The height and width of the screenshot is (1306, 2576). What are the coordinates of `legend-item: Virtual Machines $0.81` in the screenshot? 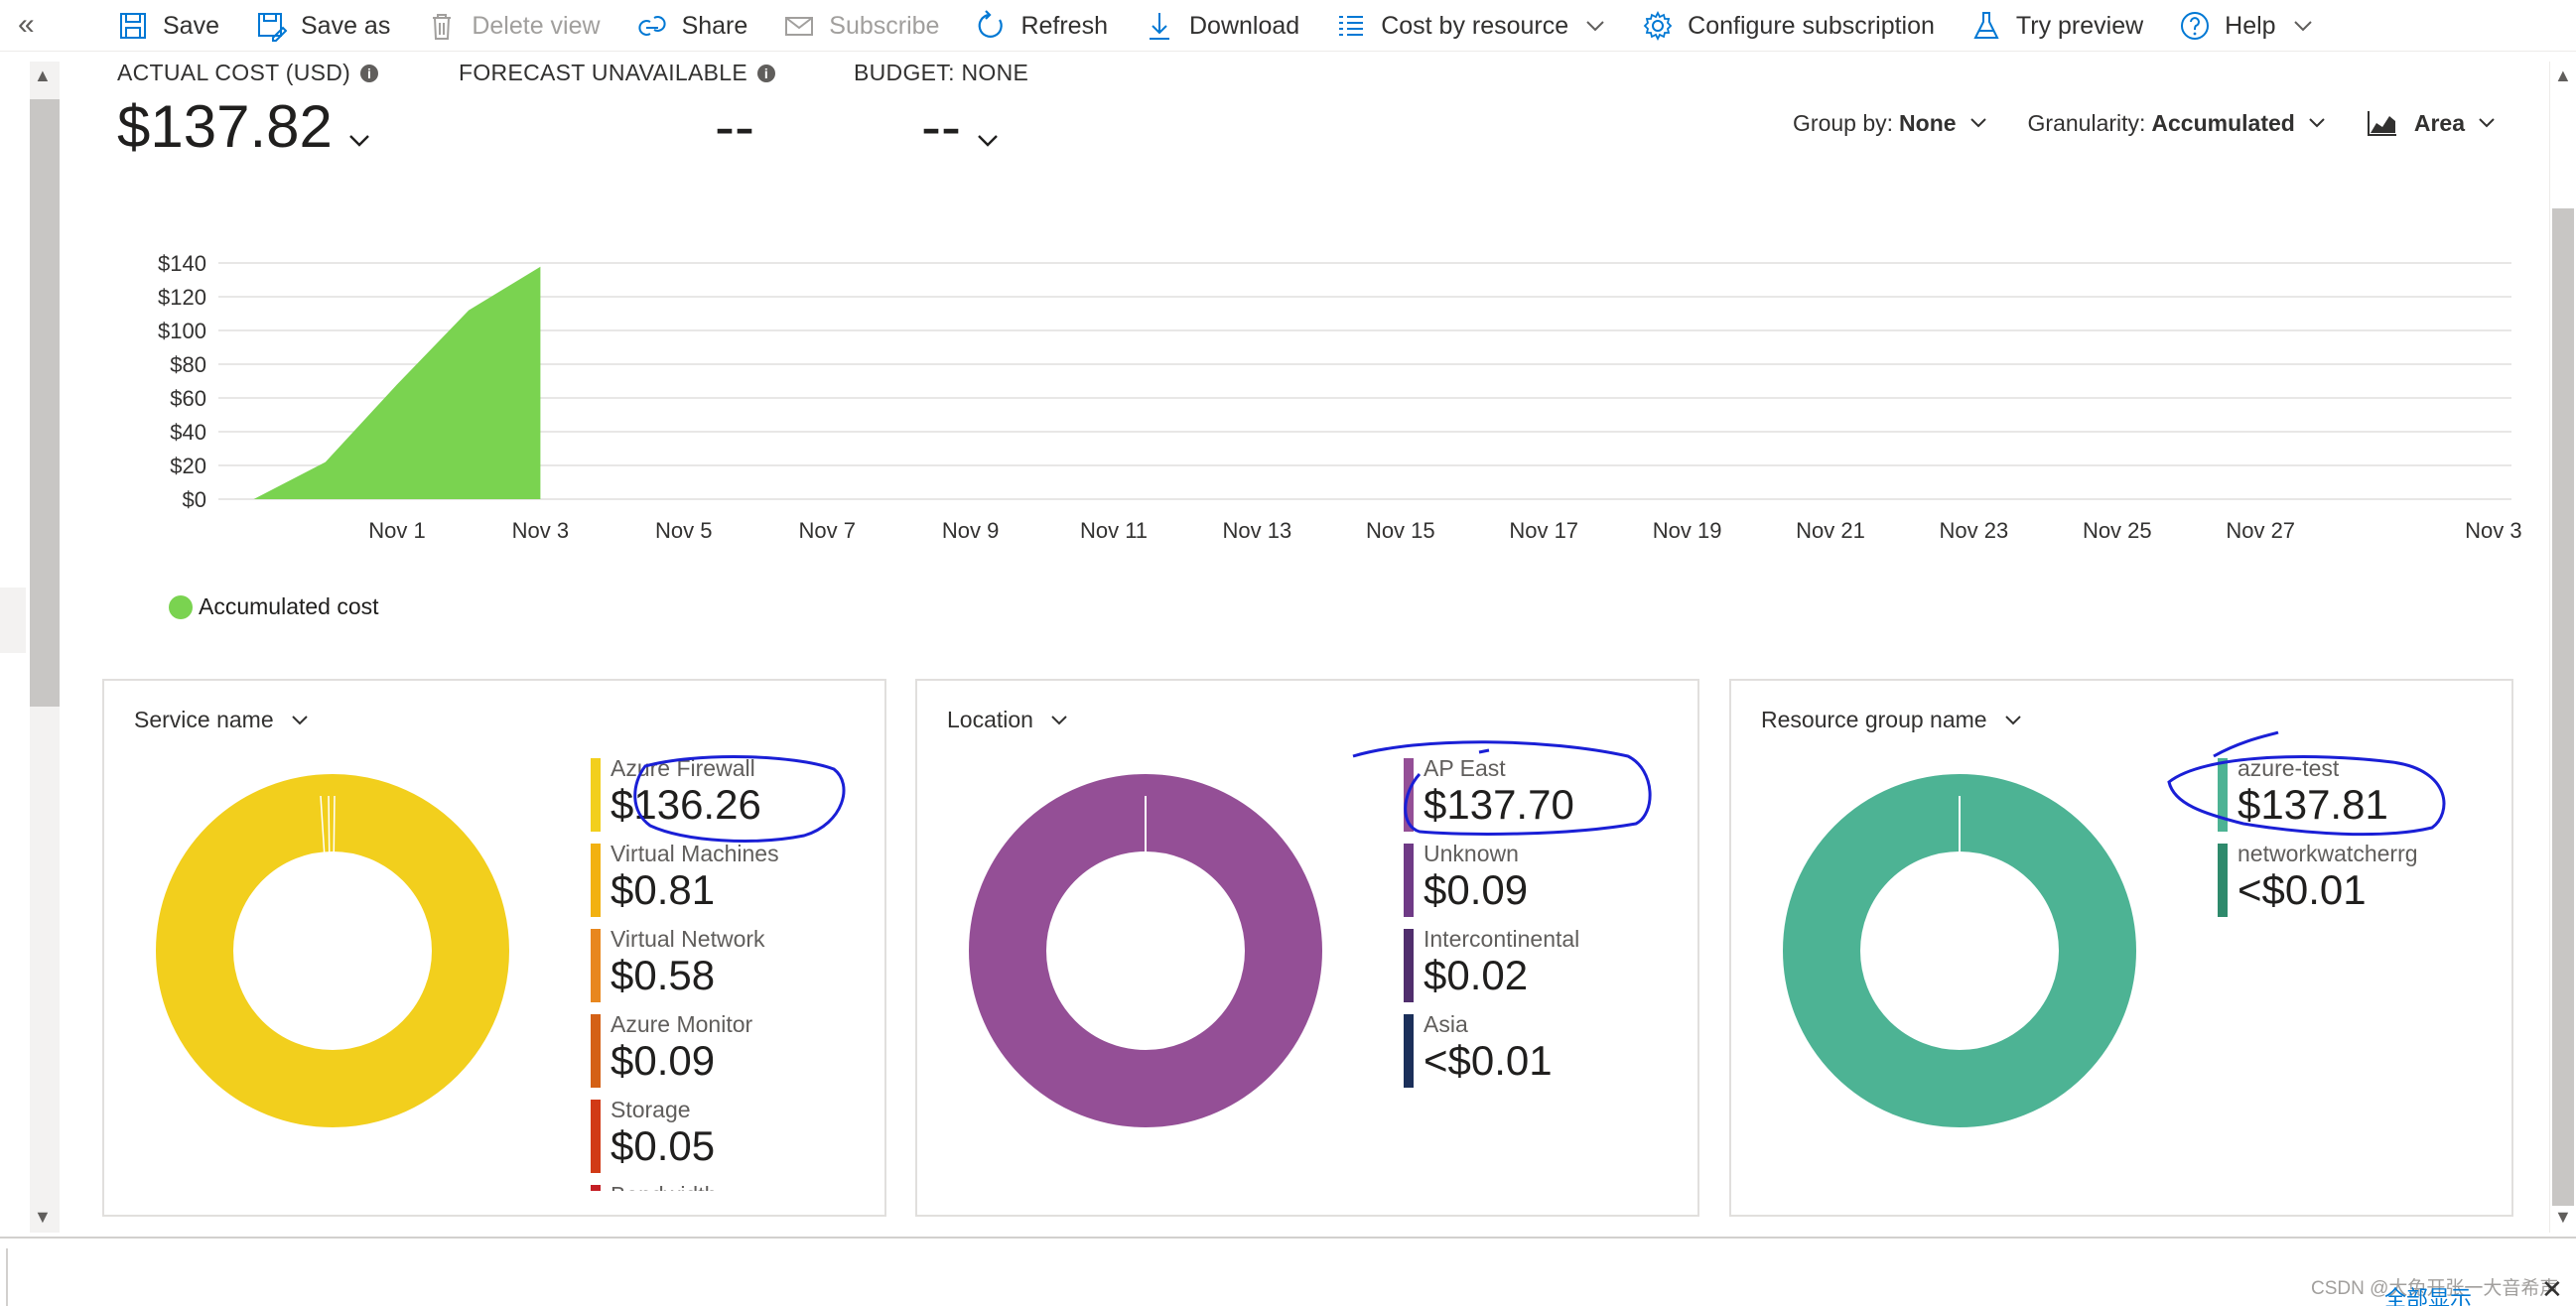 It's located at (735, 882).